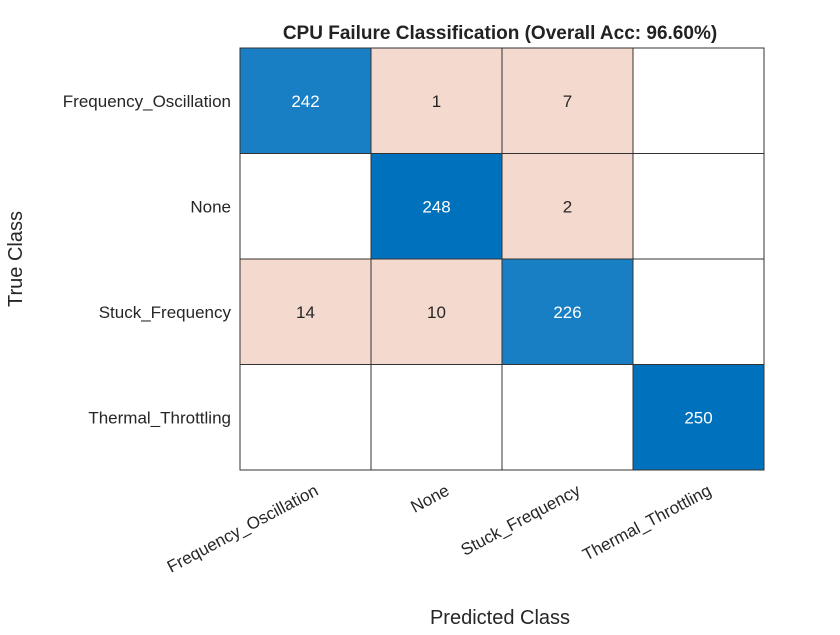 This screenshot has width=840, height=635. Describe the element at coordinates (159, 417) in the screenshot. I see `y-tick-label: Thermal_Throttling` at that location.